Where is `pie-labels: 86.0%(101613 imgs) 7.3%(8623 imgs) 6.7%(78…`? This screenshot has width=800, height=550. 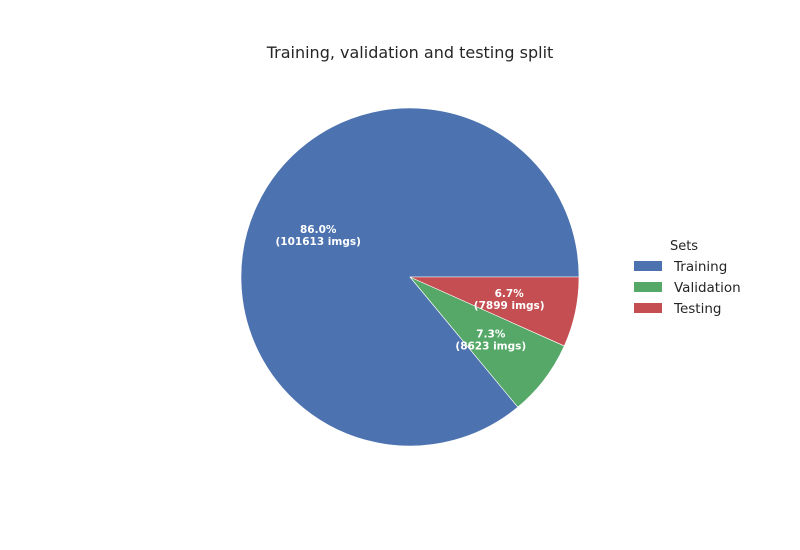 pie-labels: 86.0%(101613 imgs) 7.3%(8623 imgs) 6.7%(78… is located at coordinates (409, 288).